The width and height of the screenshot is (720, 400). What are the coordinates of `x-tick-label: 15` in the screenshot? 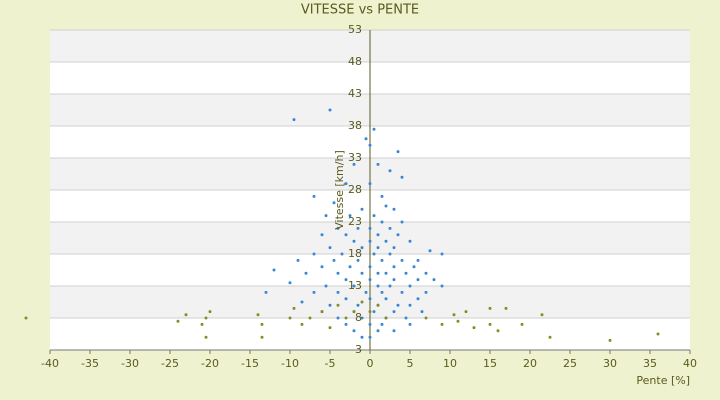 It's located at (490, 363).